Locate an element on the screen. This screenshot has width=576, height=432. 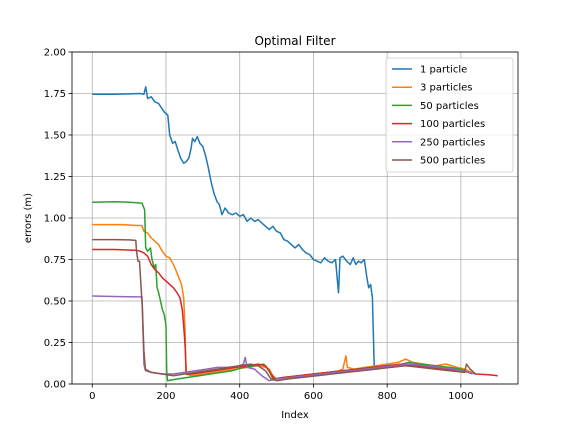
x-axis: 0 200 400 600 800 1000 is located at coordinates (281, 393).